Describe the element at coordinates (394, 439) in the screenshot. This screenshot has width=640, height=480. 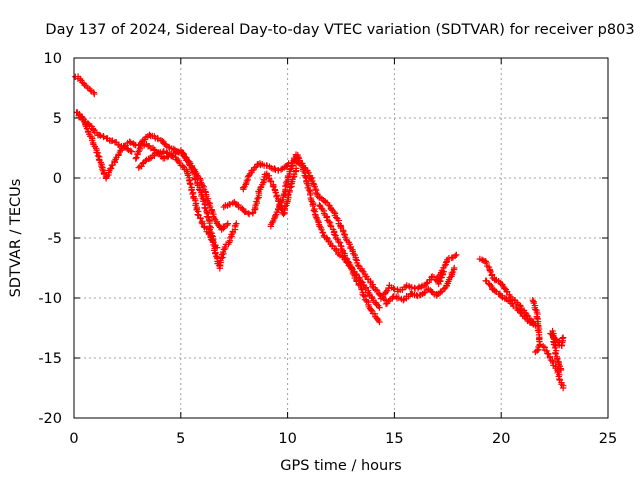
I see `x-tick-label: 15` at that location.